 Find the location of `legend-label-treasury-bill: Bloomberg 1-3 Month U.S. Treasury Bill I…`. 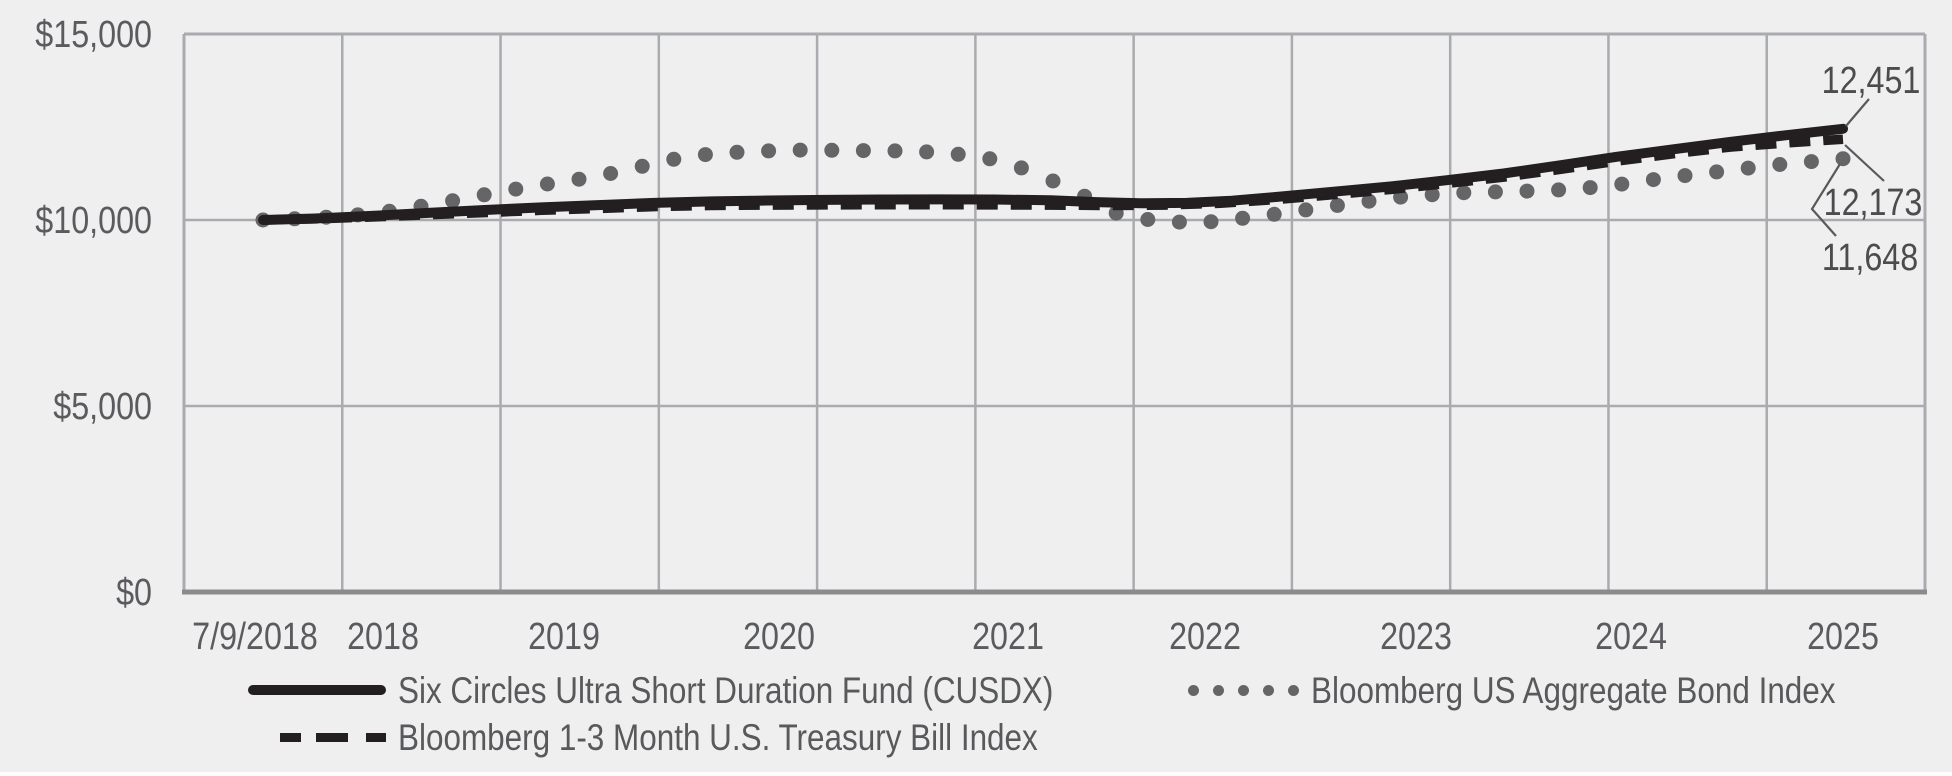

legend-label-treasury-bill: Bloomberg 1-3 Month U.S. Treasury Bill I… is located at coordinates (718, 737).